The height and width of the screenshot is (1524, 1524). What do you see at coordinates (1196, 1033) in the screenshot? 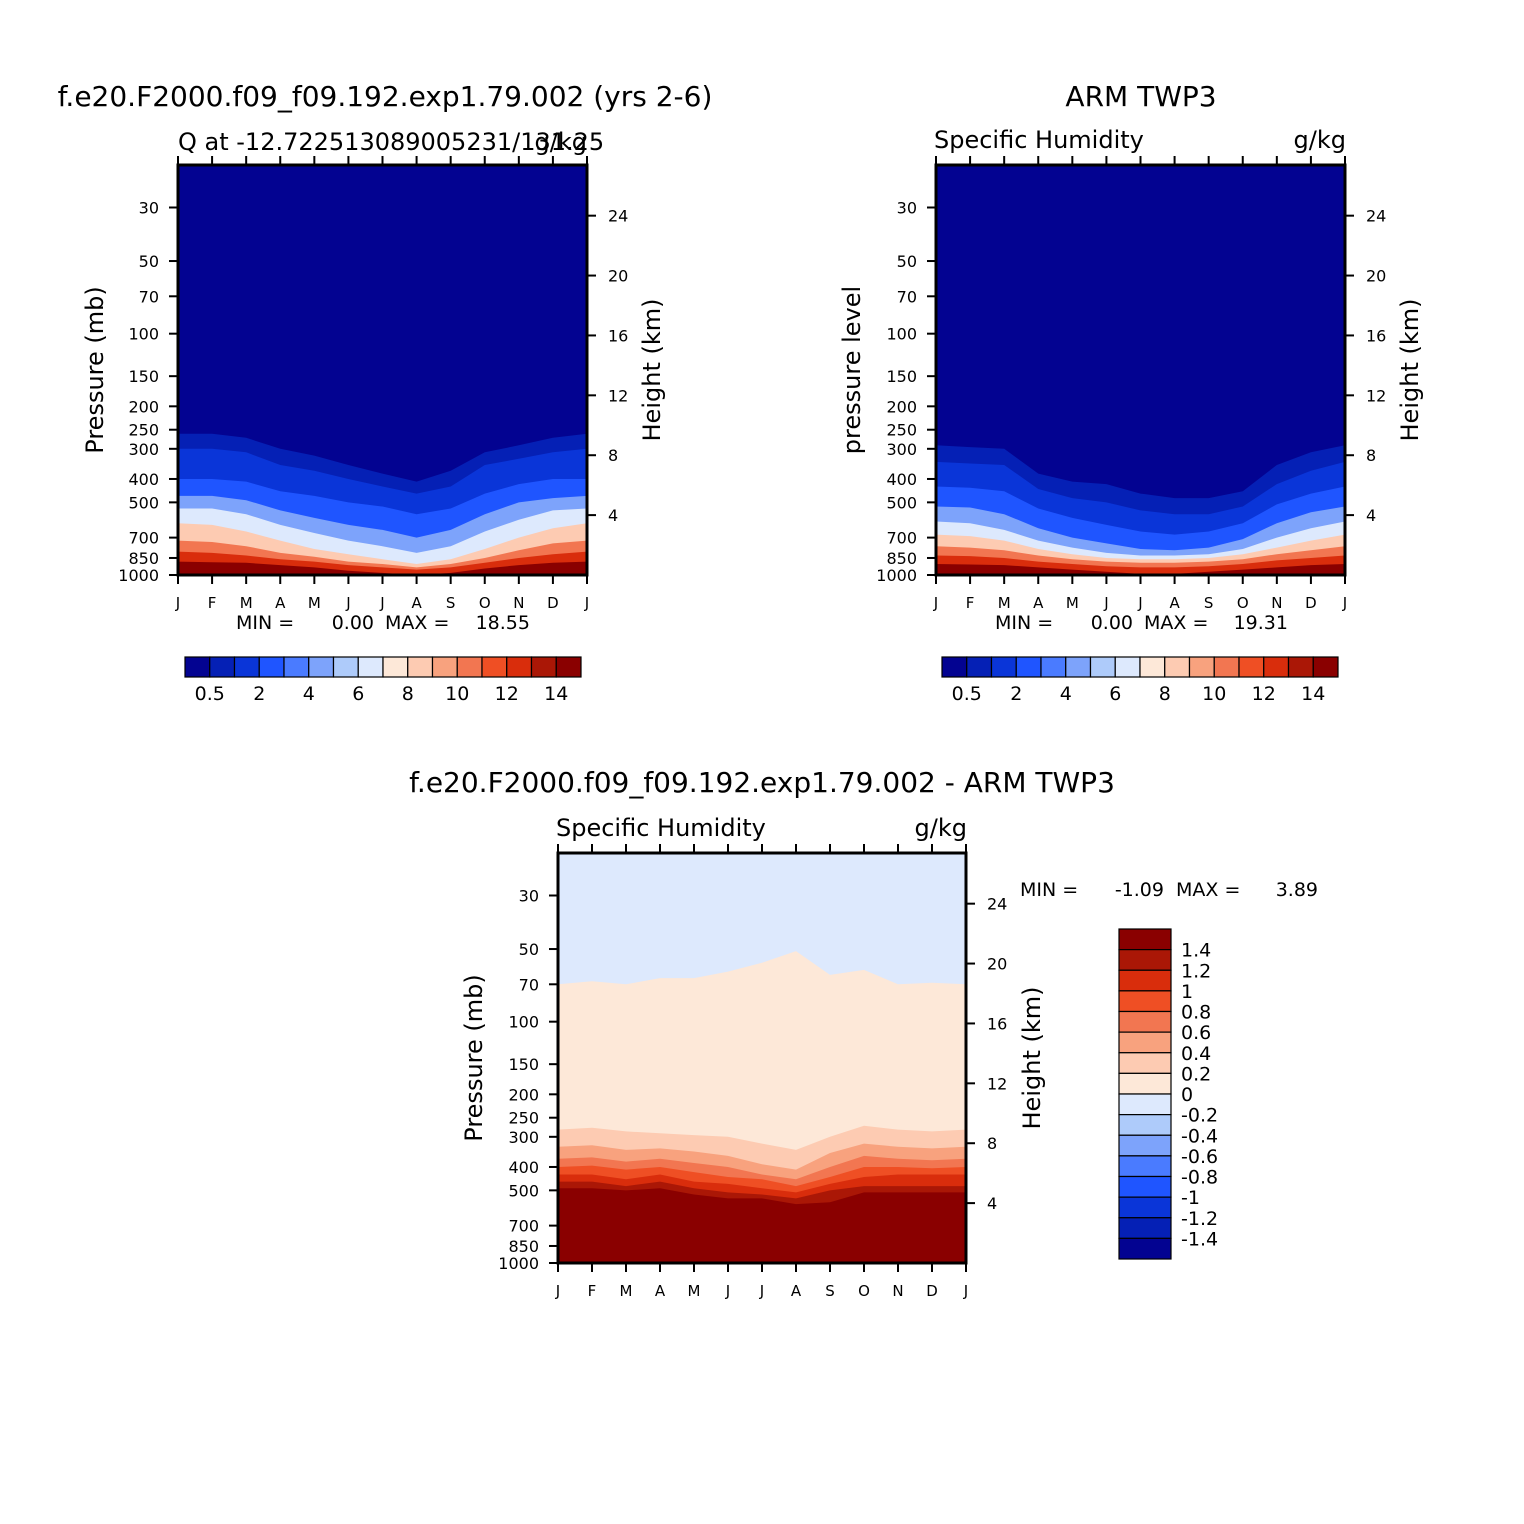
I see `colorbar-label: 0.6` at bounding box center [1196, 1033].